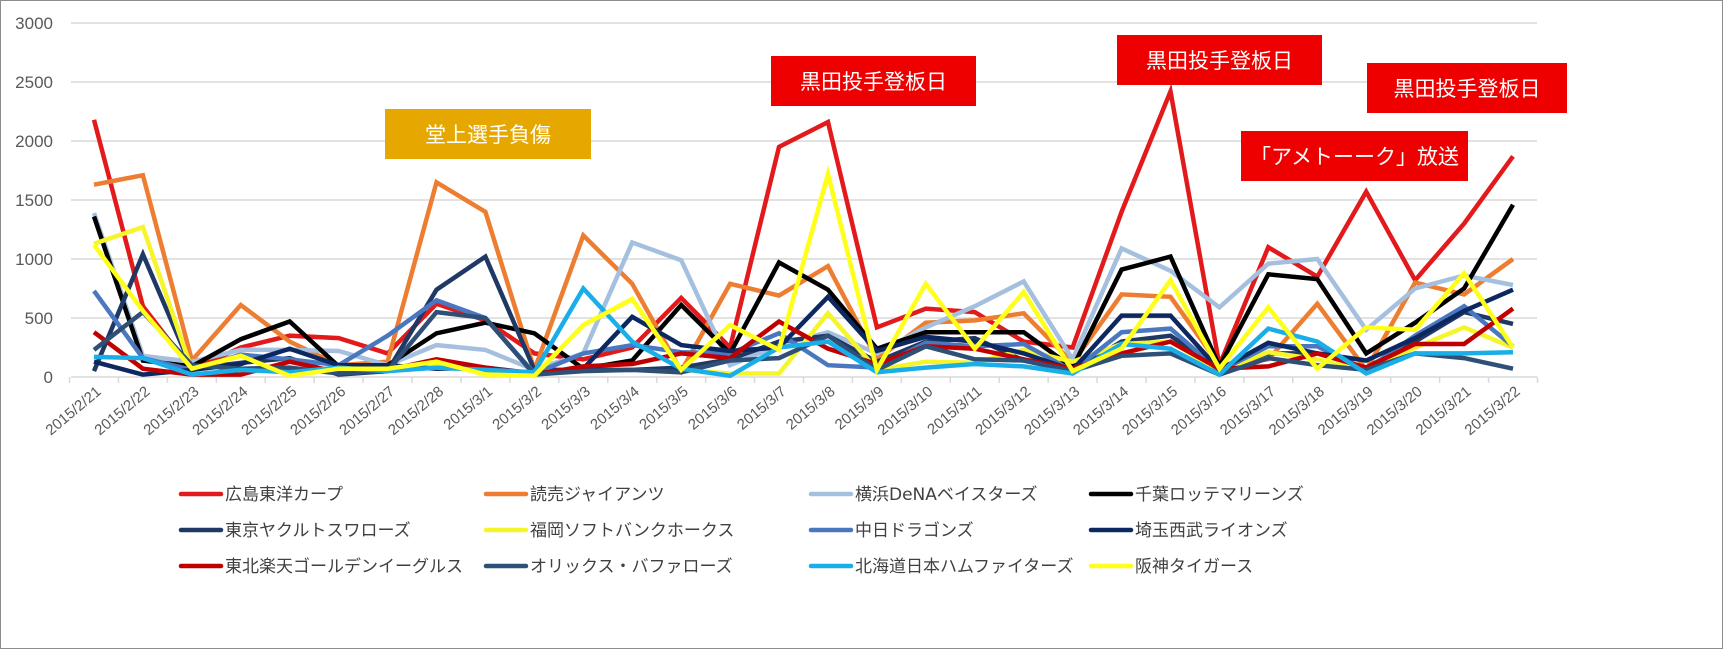 This screenshot has height=650, width=1723. I want to click on annotation-2: 黒田投手登板日, so click(1219, 60).